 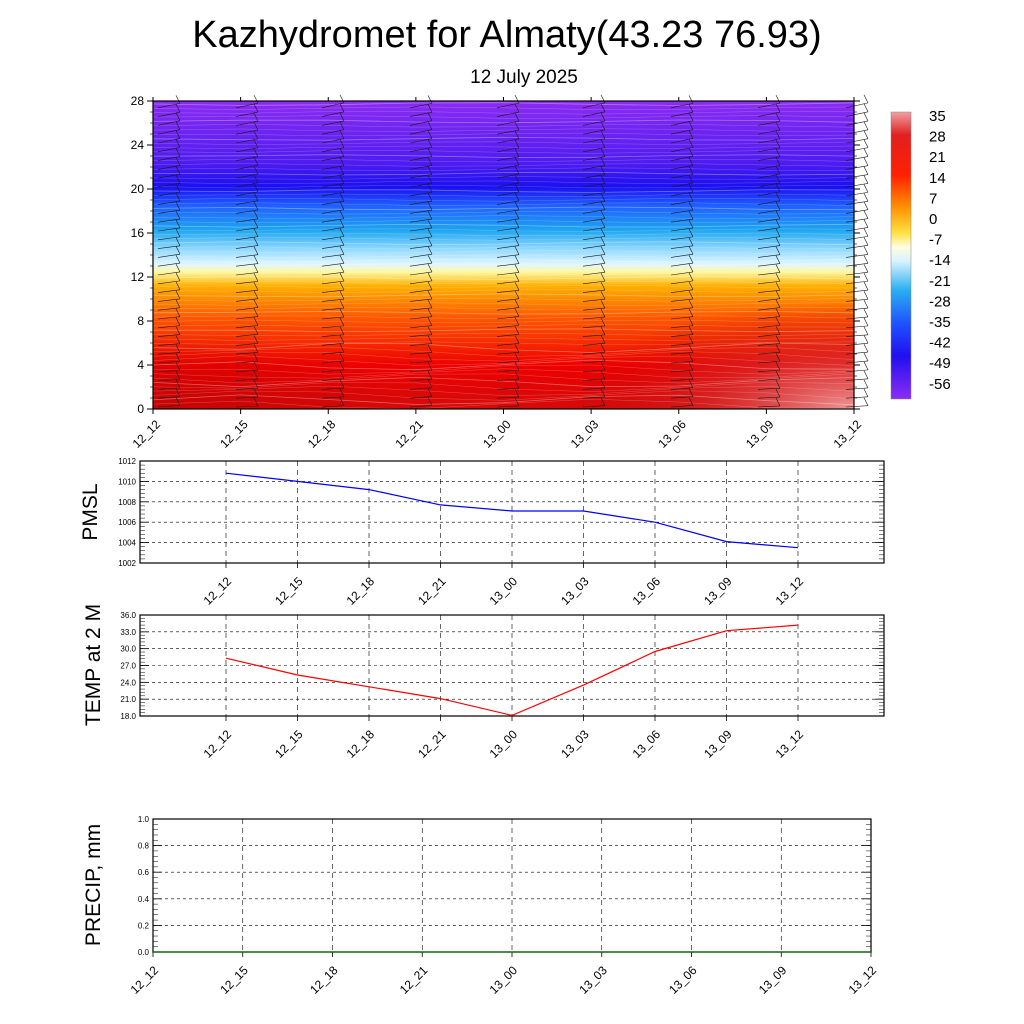 What do you see at coordinates (935, 240) in the screenshot?
I see `colorbar-label: -7` at bounding box center [935, 240].